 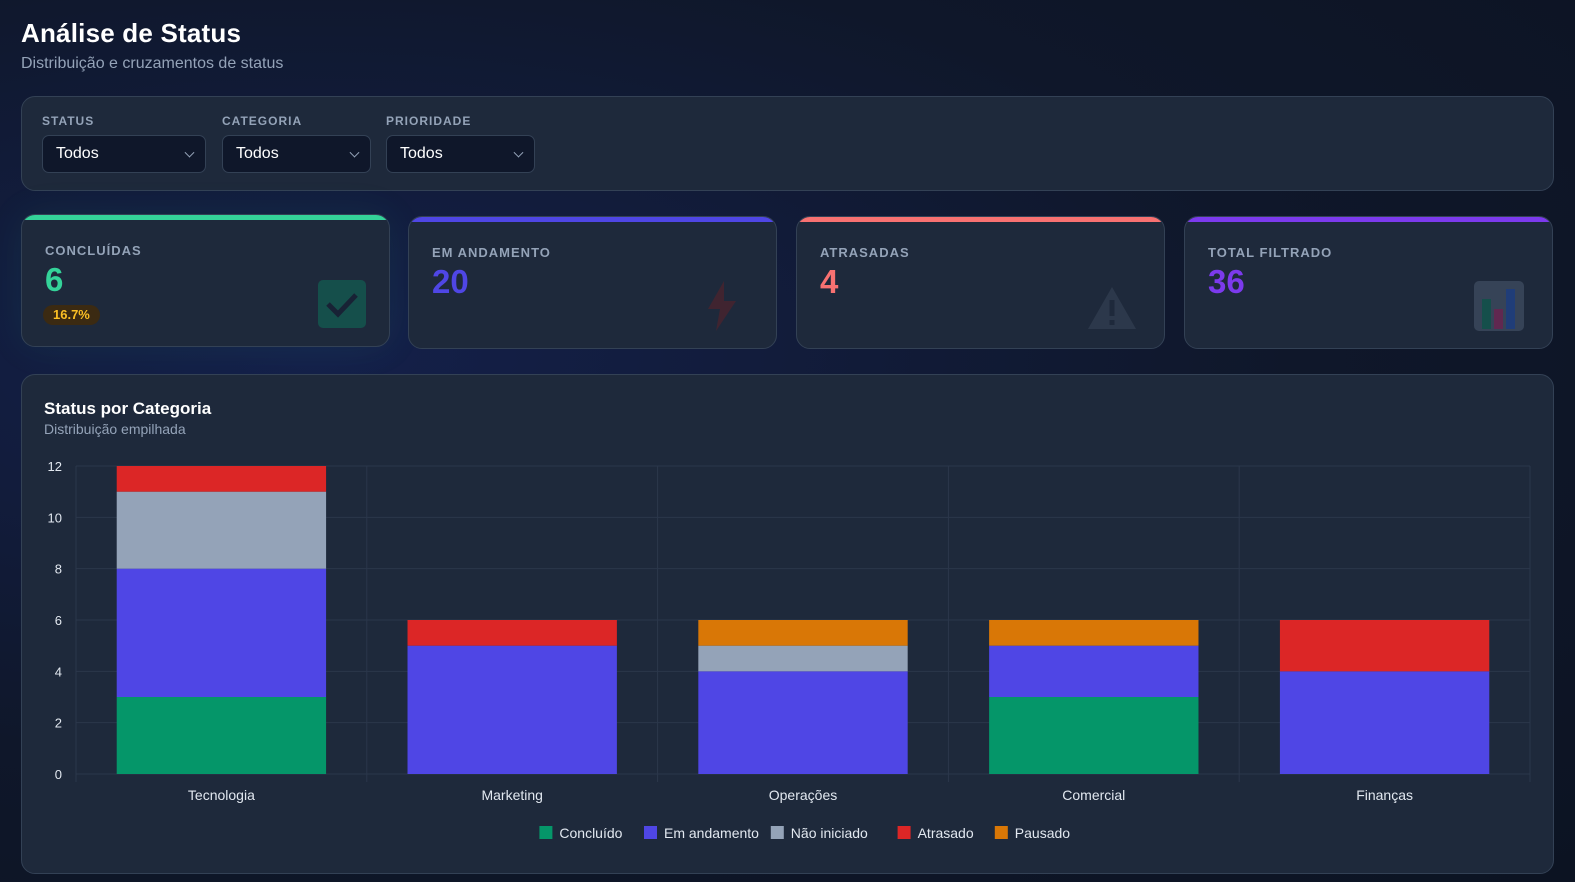 What do you see at coordinates (460, 154) in the screenshot?
I see `prioridade-select: Todos` at bounding box center [460, 154].